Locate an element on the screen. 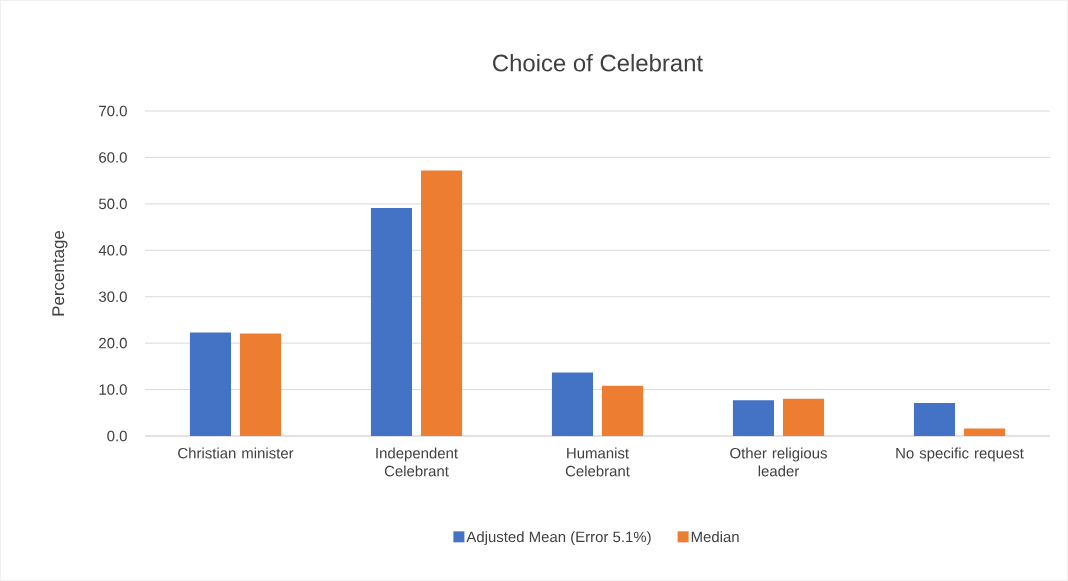  y-tick-label: 50.0 is located at coordinates (112, 204).